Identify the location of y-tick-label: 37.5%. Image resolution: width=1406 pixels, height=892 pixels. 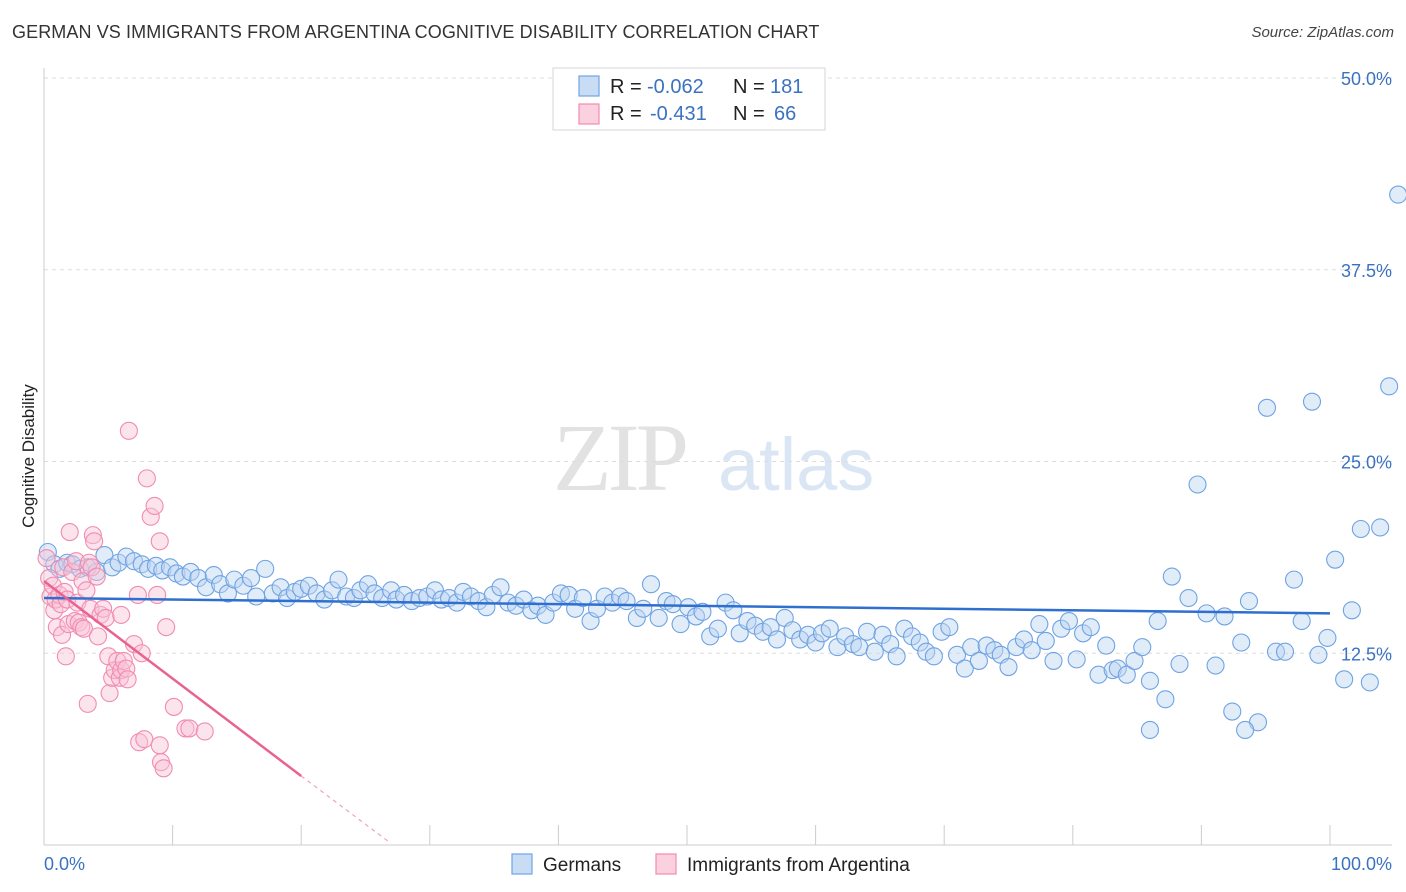
(1366, 271).